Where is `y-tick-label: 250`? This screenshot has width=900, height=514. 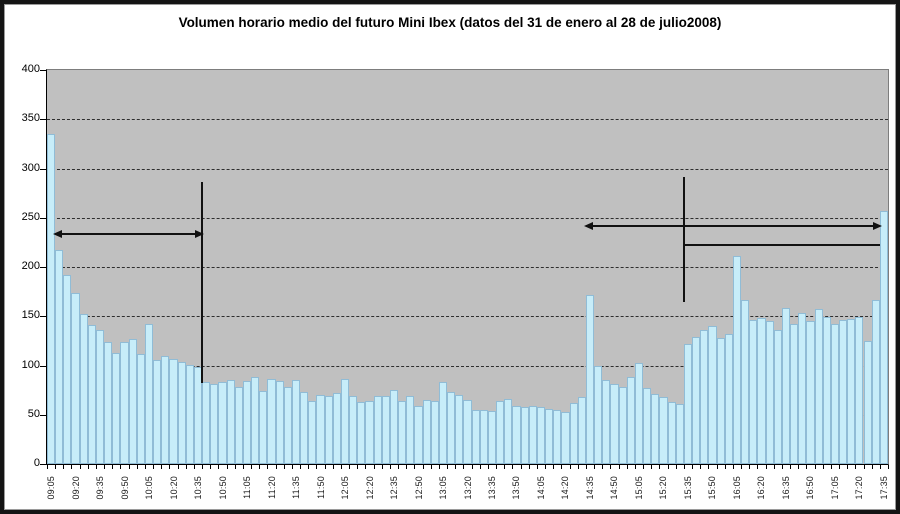 y-tick-label: 250 is located at coordinates (30, 216).